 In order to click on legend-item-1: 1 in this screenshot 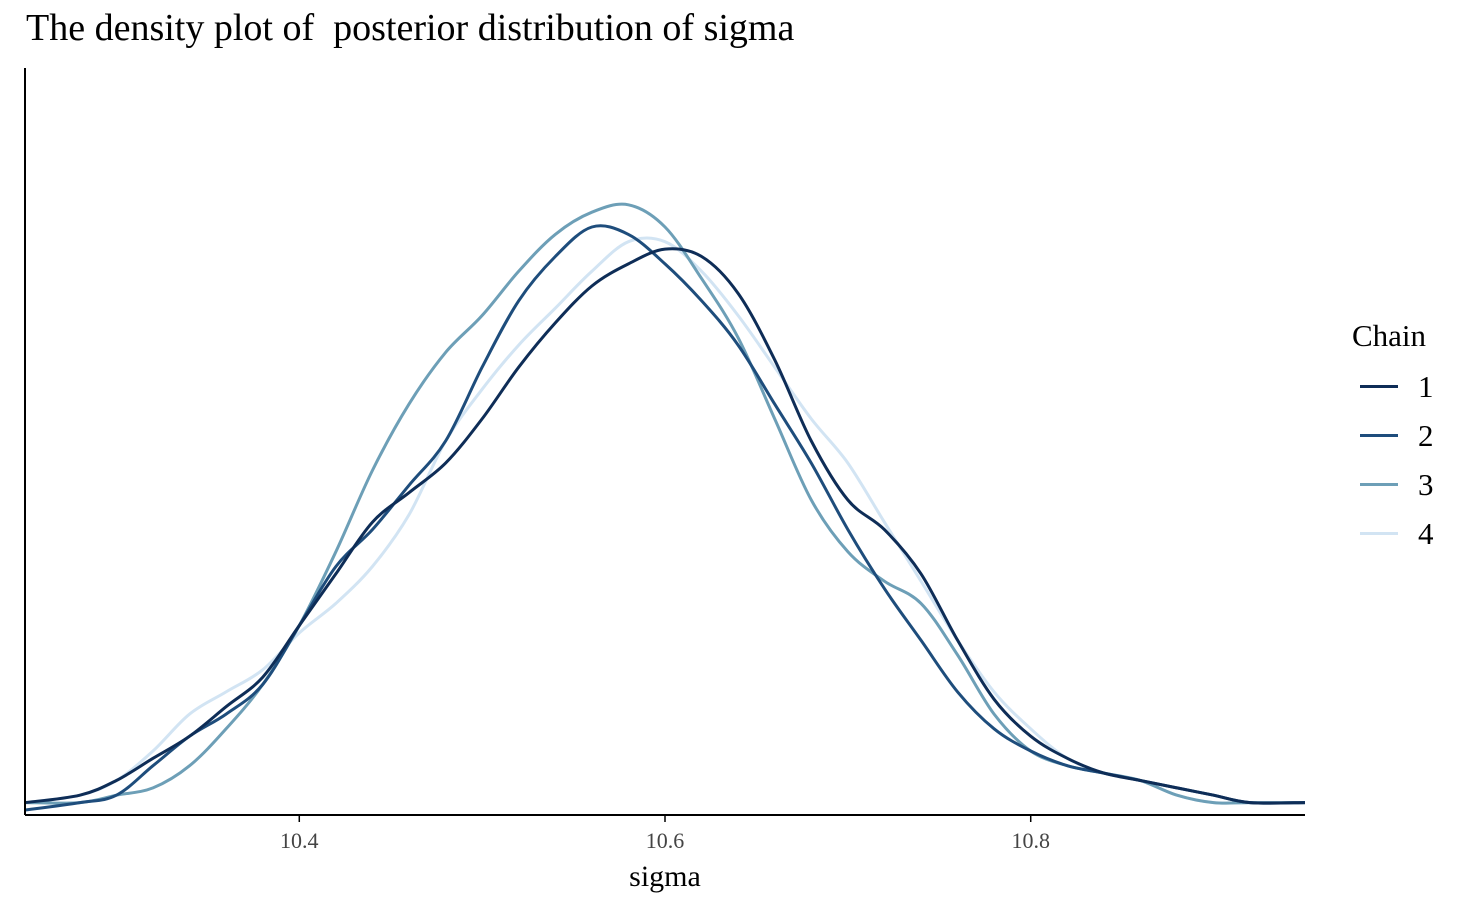, I will do `click(1393, 386)`.